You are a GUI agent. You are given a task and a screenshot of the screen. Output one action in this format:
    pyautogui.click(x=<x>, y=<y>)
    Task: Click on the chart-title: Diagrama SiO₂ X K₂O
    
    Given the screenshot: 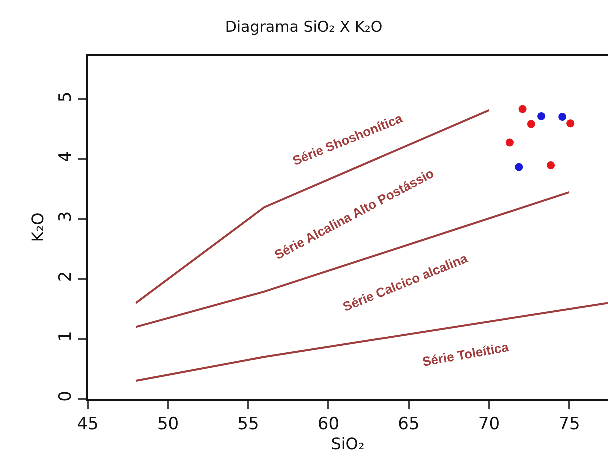 What is the action you would take?
    pyautogui.click(x=304, y=27)
    